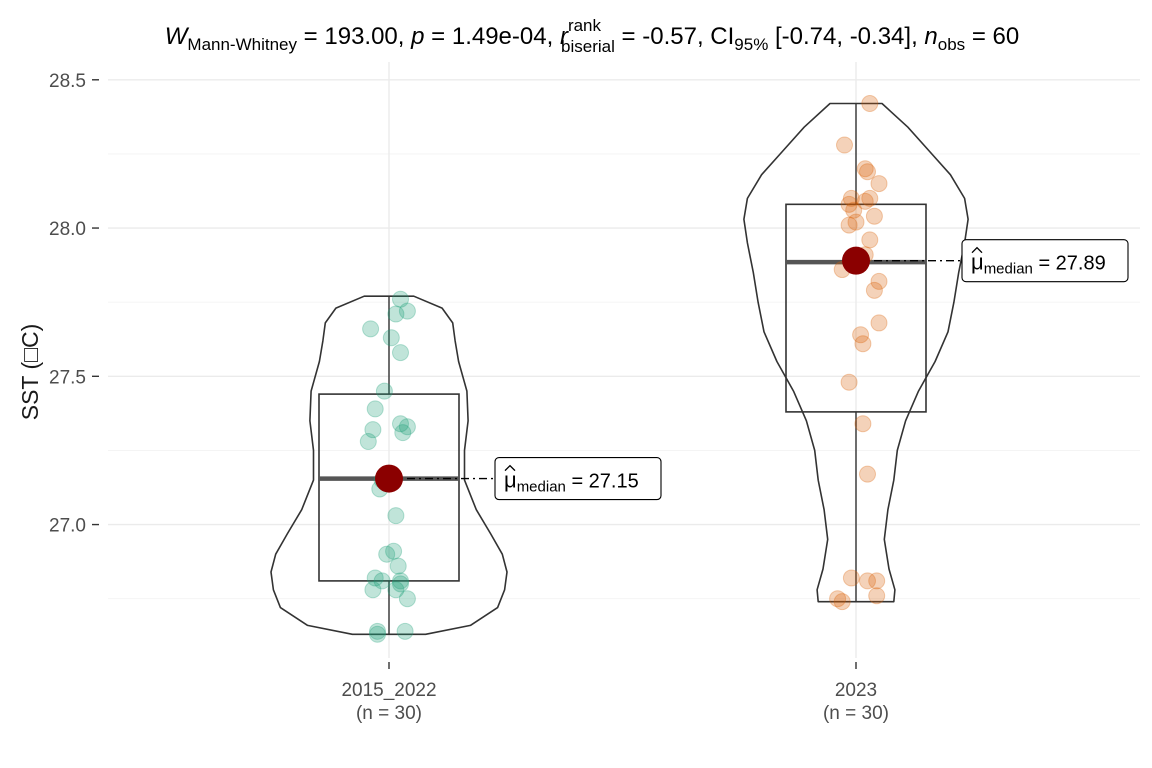 The width and height of the screenshot is (1152, 768). I want to click on y-tick-label: 27.5, so click(67, 377).